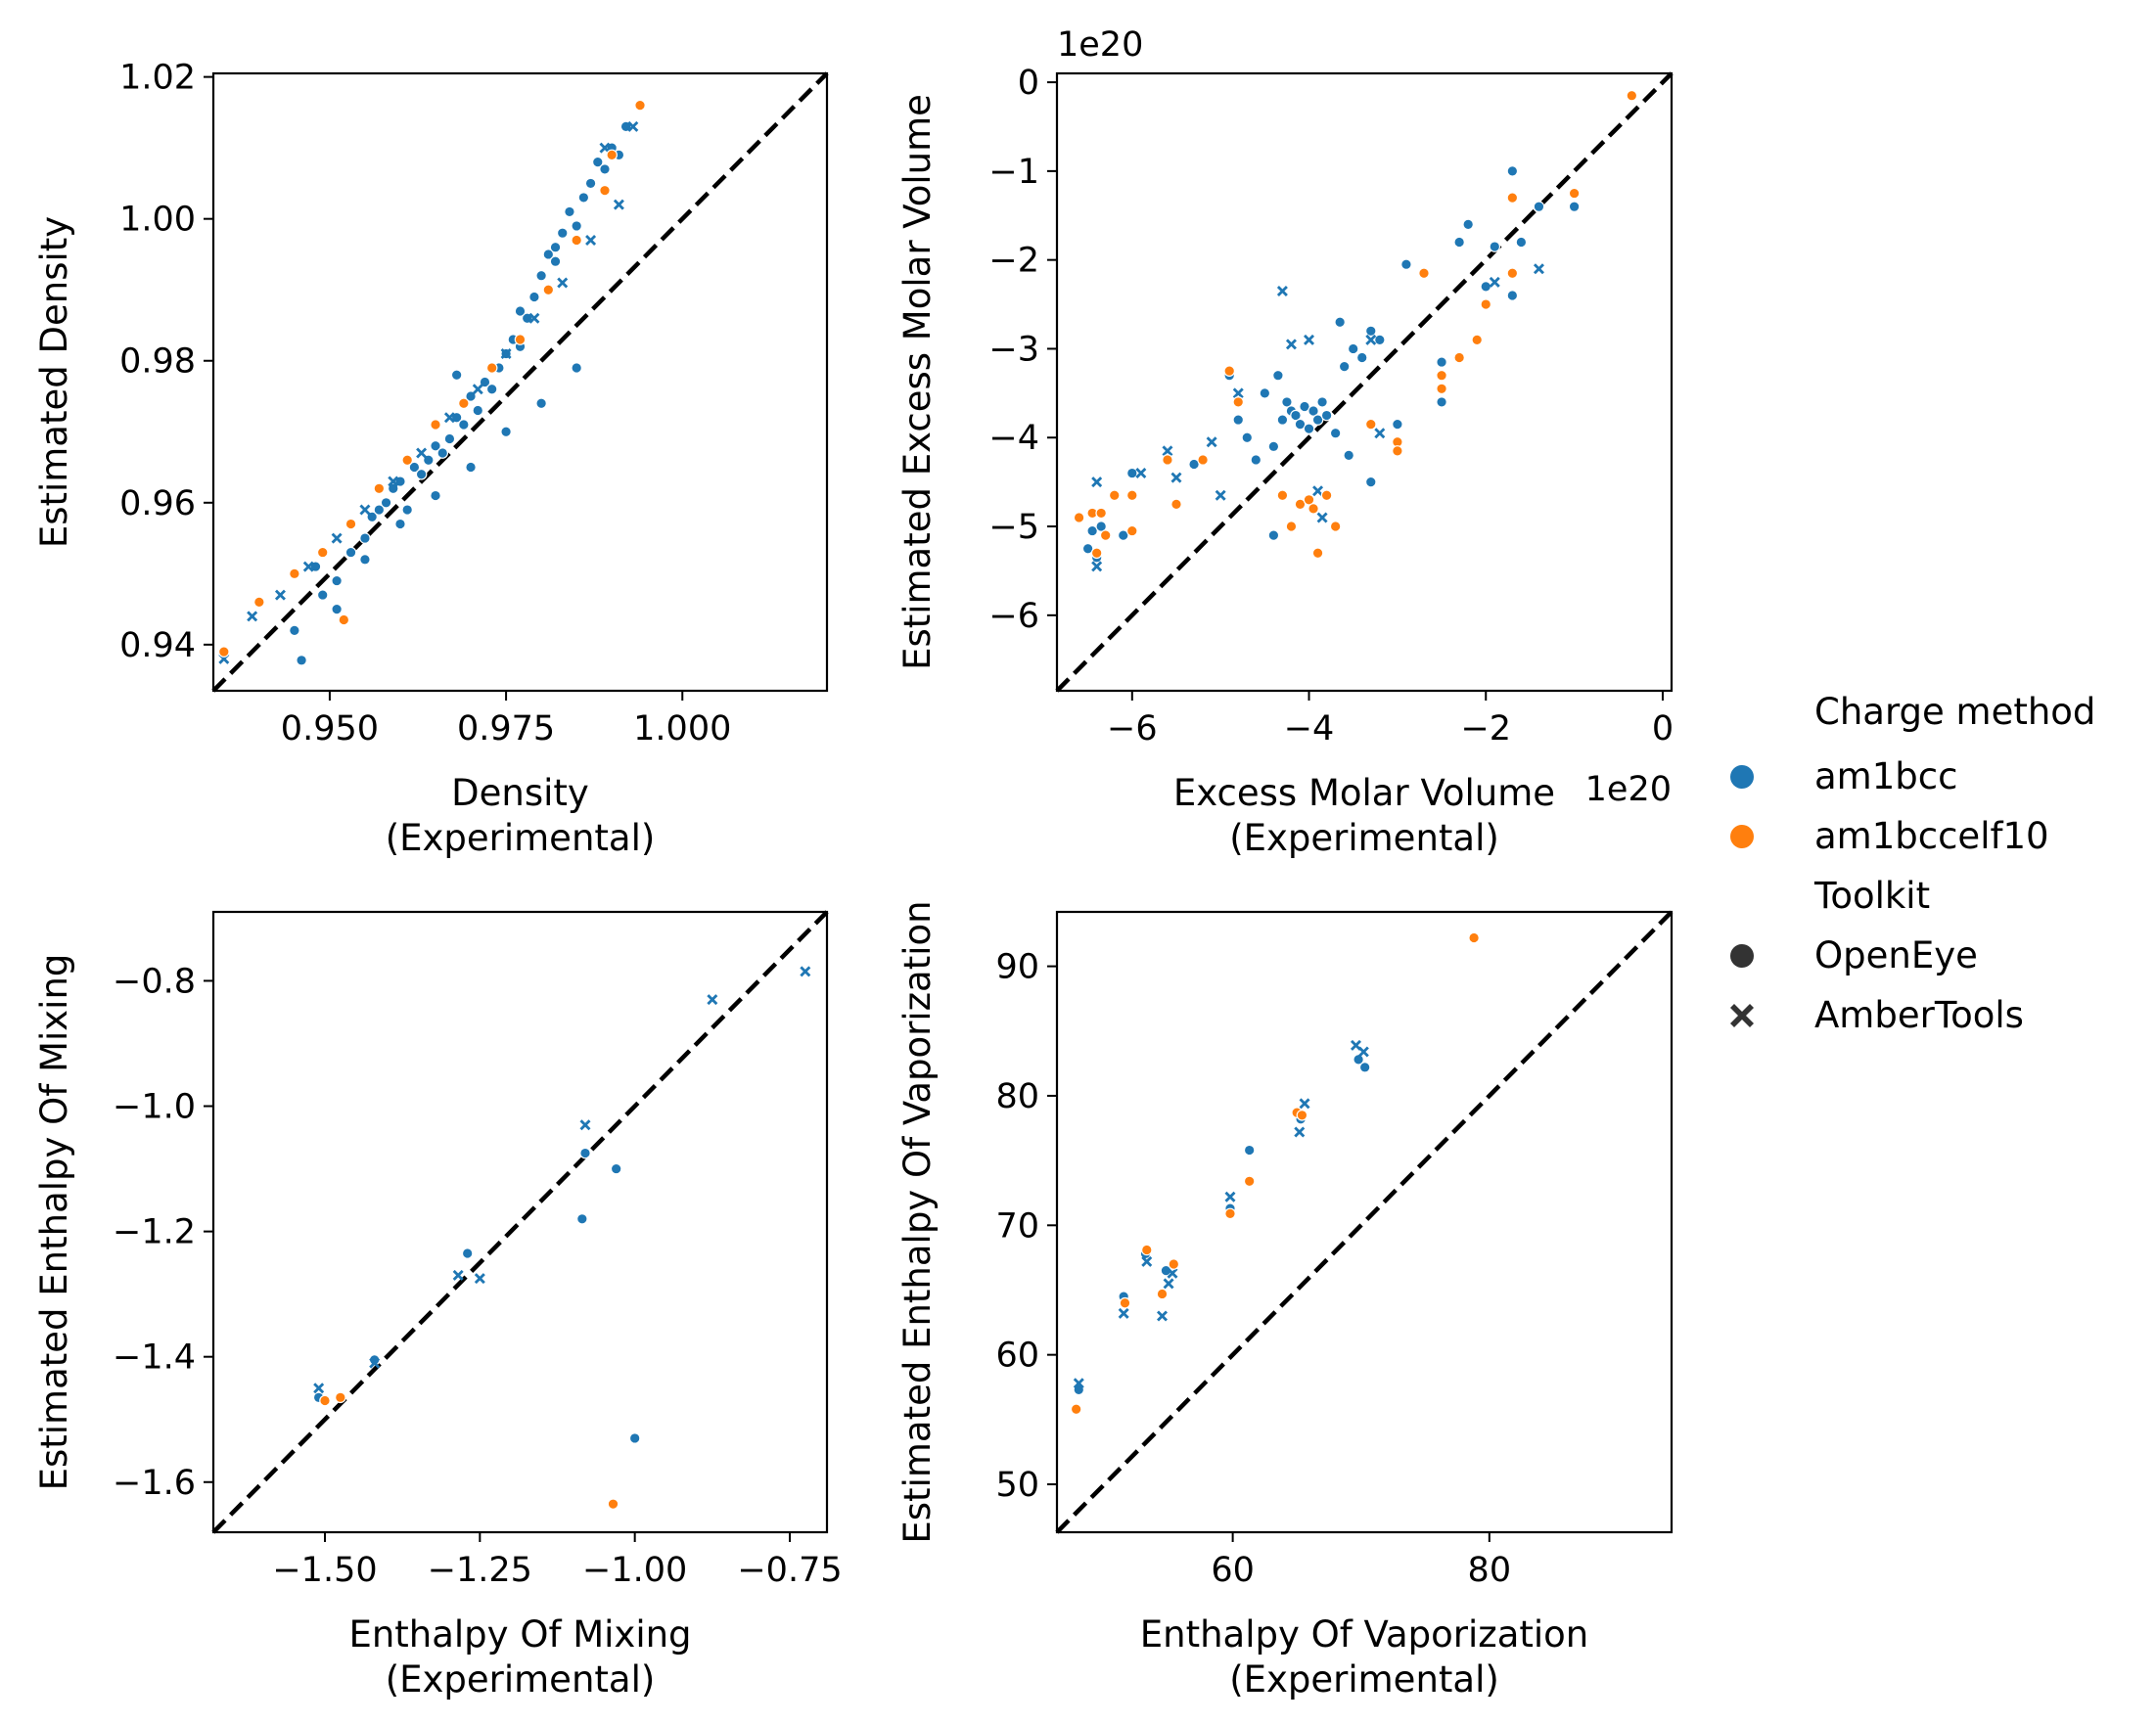 The image size is (2156, 1724). I want to click on x-tick-label: −4, so click(1309, 729).